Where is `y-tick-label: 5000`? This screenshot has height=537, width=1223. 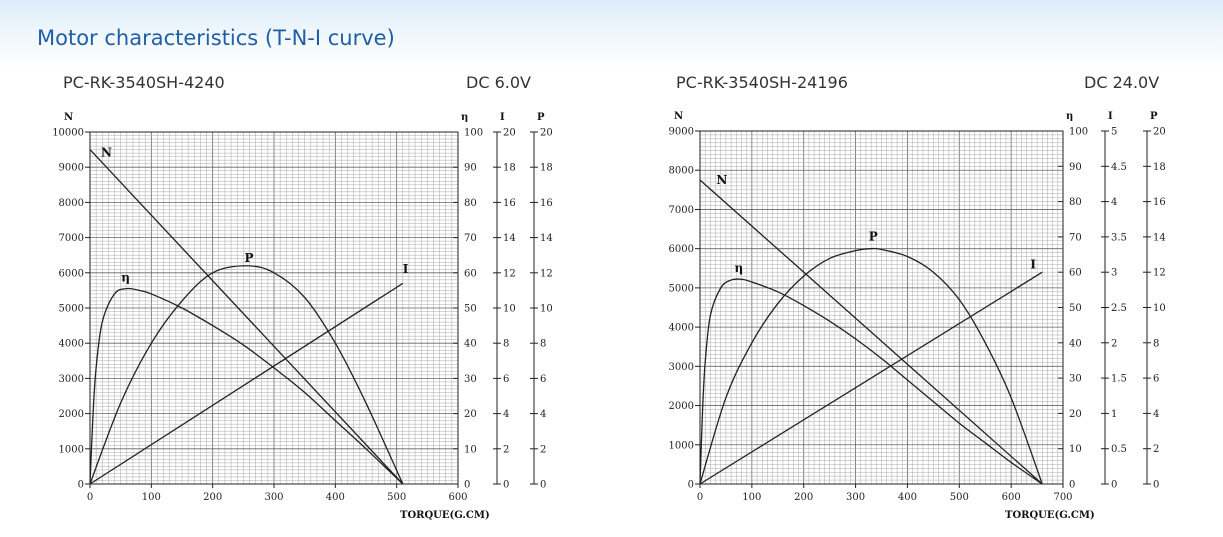 y-tick-label: 5000 is located at coordinates (681, 288).